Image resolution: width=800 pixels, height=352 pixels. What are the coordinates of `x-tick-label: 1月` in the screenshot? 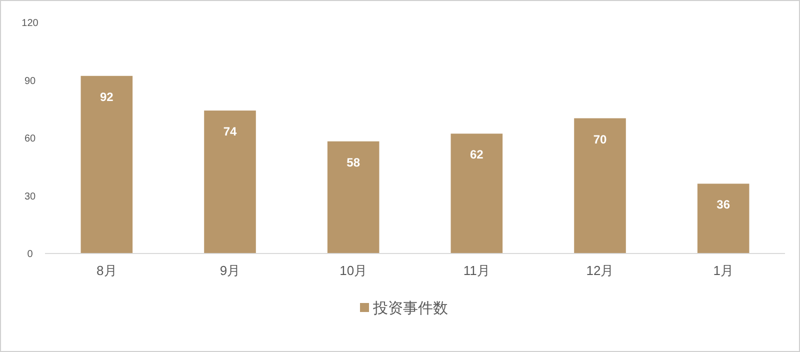 It's located at (723, 270).